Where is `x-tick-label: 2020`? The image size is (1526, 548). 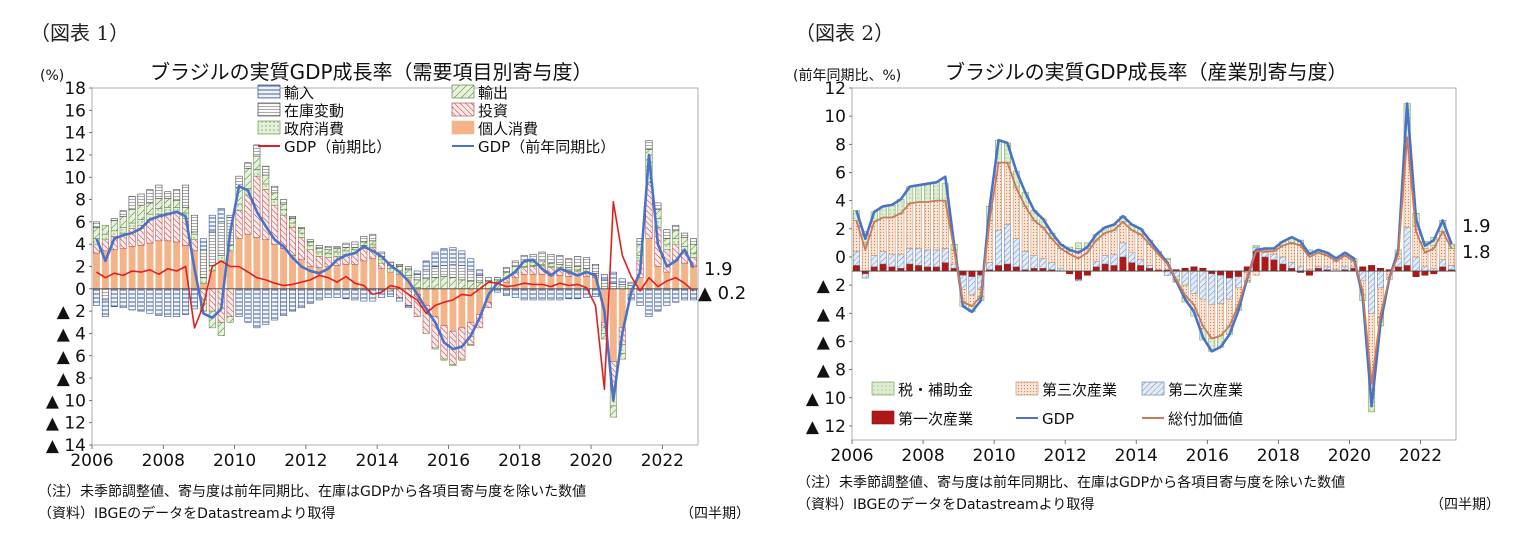
x-tick-label: 2020 is located at coordinates (590, 461).